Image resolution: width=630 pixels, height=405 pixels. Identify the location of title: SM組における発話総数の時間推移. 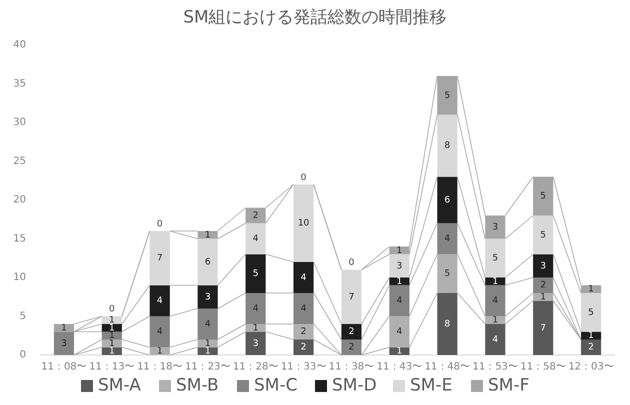
(315, 18).